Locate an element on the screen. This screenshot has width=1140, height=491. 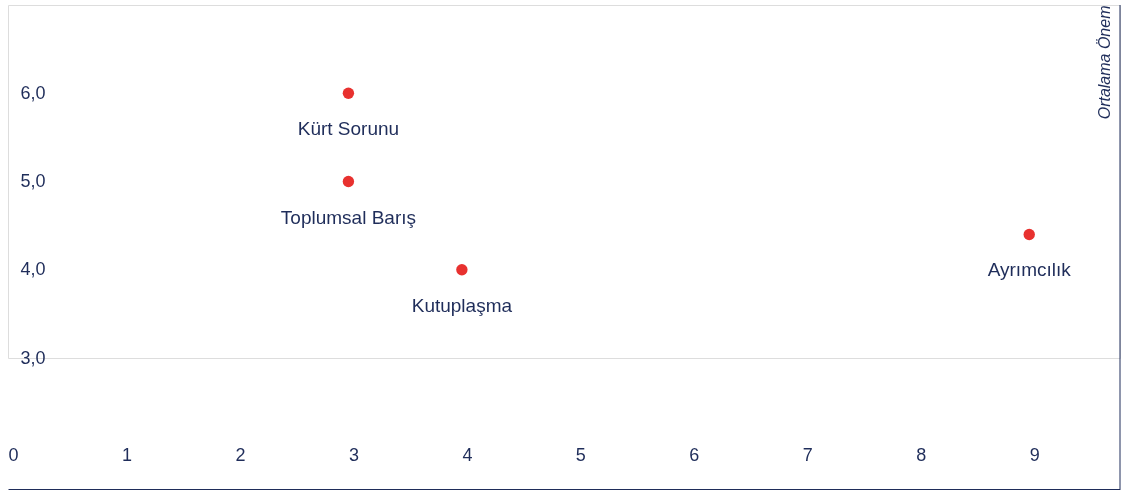
x-tick-label: 6 is located at coordinates (694, 454).